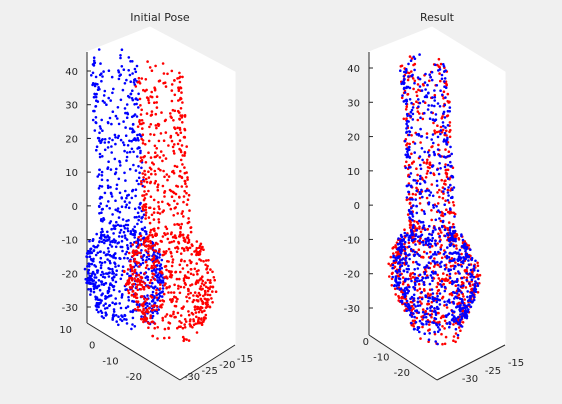  Describe the element at coordinates (71, 173) in the screenshot. I see `z-tick-label: 10` at that location.